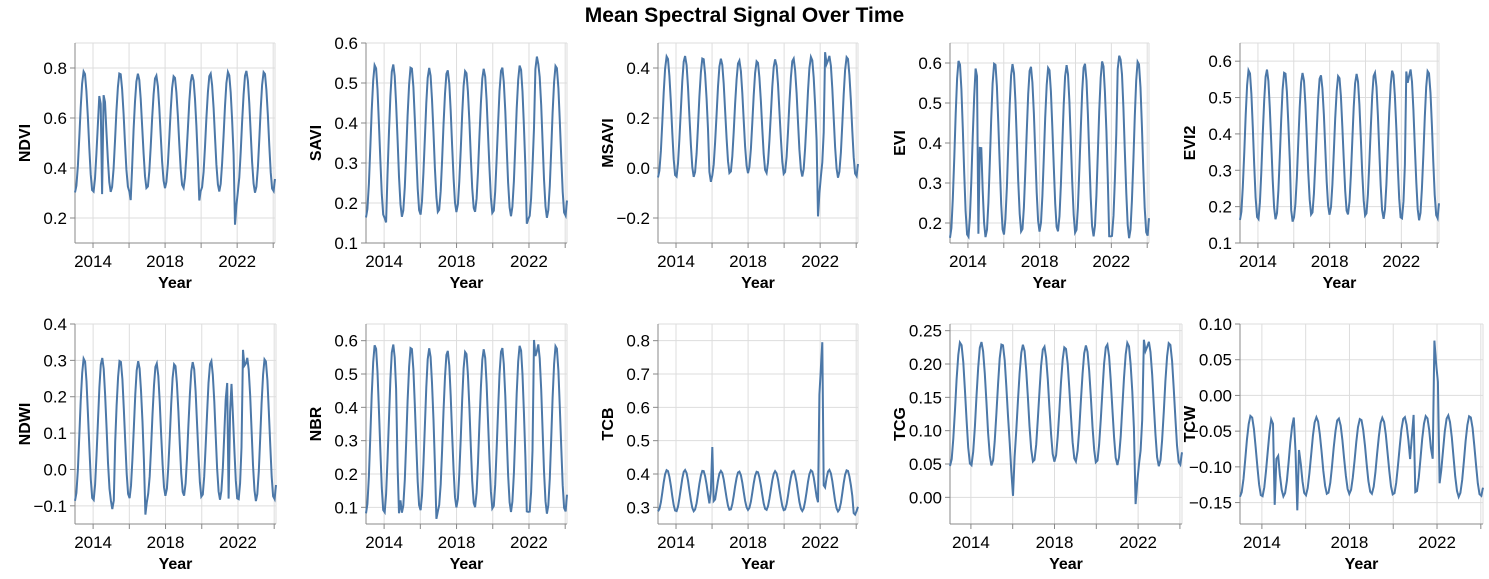 The height and width of the screenshot is (579, 1489). What do you see at coordinates (925, 331) in the screenshot?
I see `y-tick-label: 0.25` at bounding box center [925, 331].